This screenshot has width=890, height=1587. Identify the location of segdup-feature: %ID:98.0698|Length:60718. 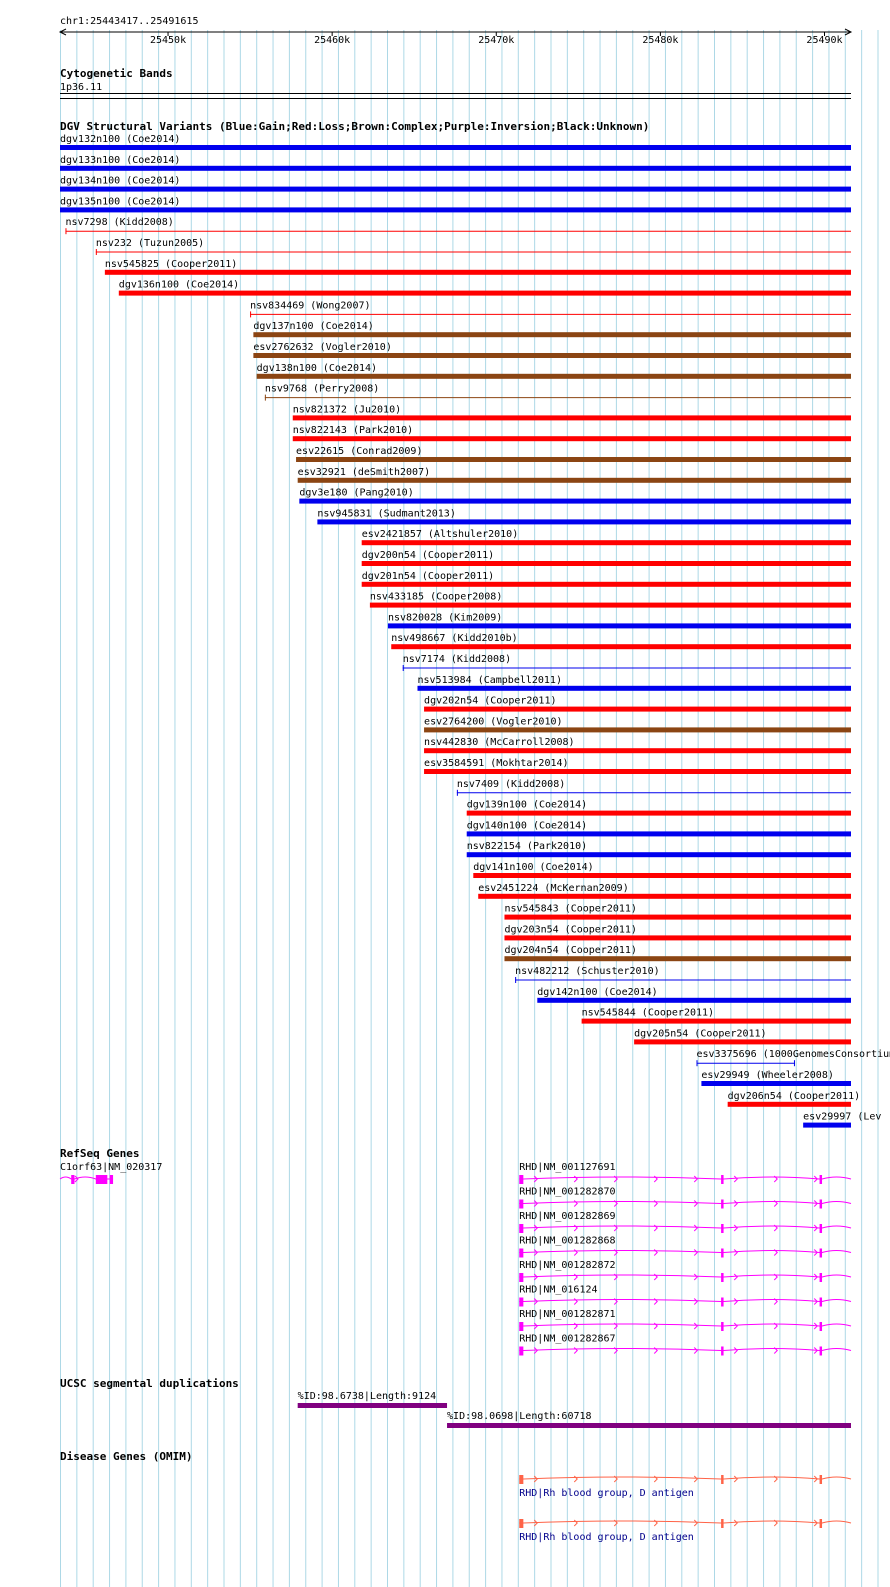
(649, 1419).